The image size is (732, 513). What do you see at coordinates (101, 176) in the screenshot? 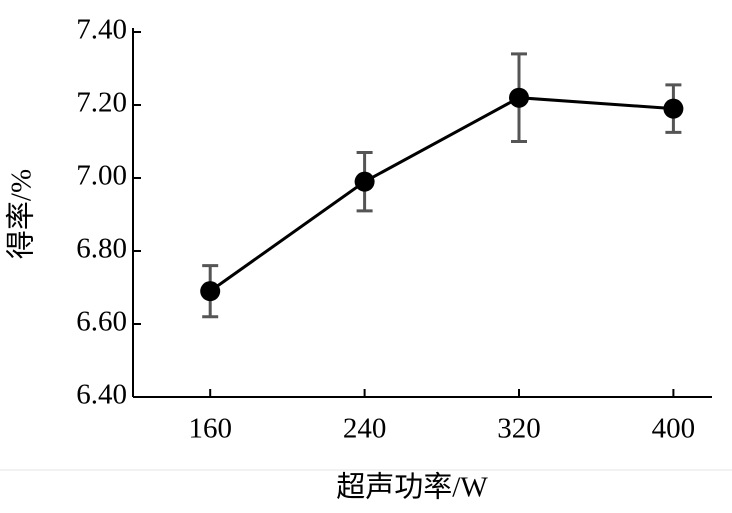
I see `y-tick-label: 7.00` at bounding box center [101, 176].